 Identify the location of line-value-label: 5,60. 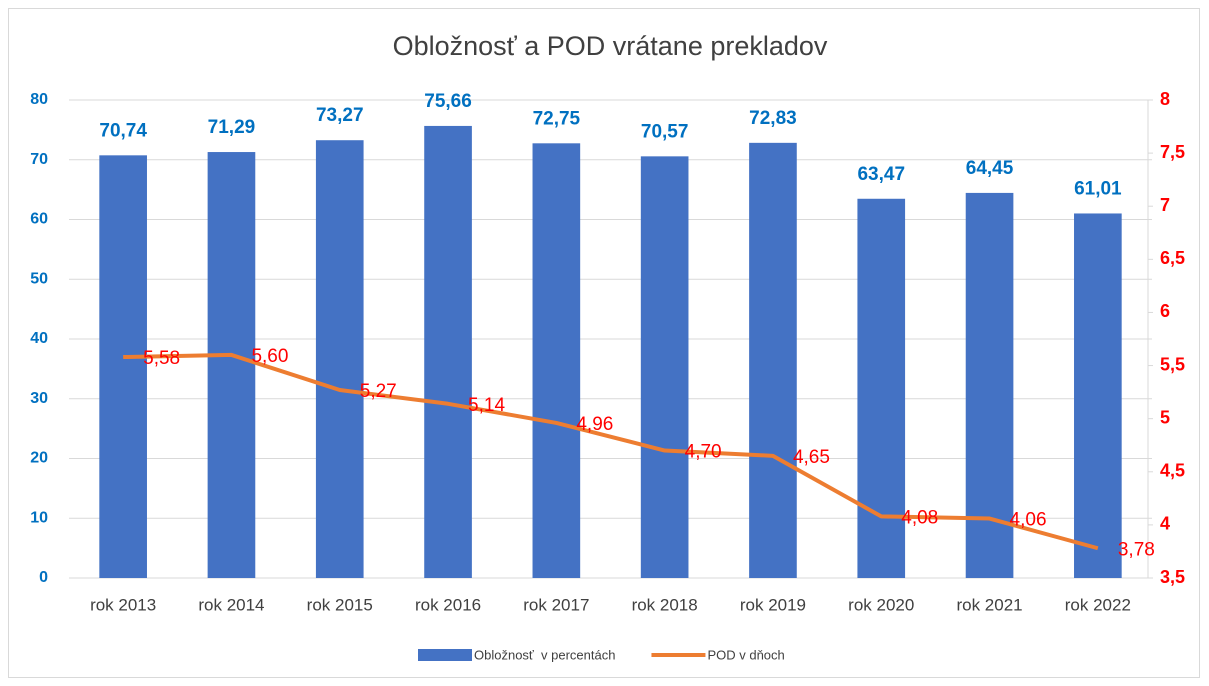
(269, 356).